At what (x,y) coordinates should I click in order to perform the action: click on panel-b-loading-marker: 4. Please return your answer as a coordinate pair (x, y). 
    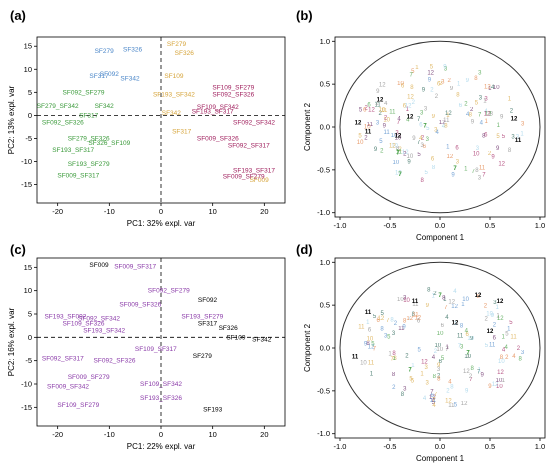
    Looking at the image, I should click on (421, 139).